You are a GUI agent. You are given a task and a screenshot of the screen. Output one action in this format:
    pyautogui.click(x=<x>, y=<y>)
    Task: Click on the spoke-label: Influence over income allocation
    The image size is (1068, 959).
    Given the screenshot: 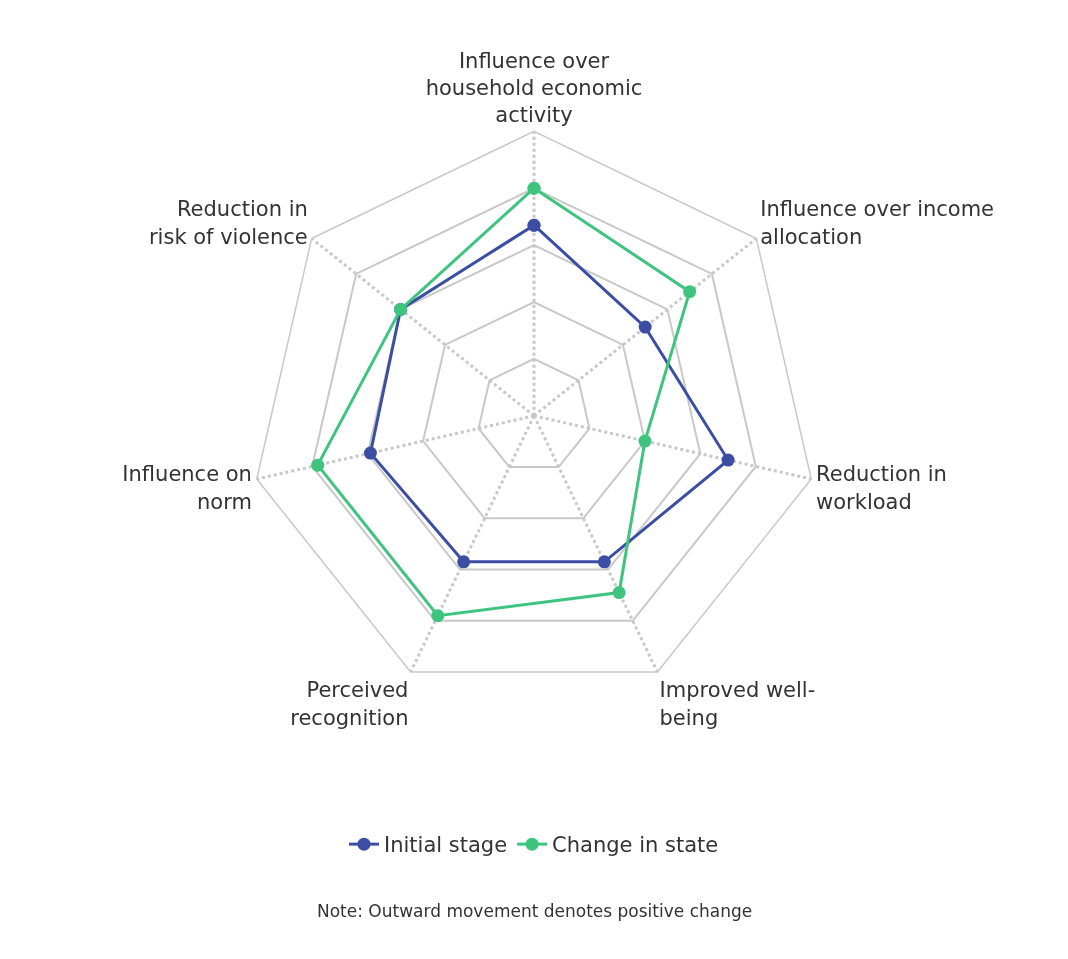 What is the action you would take?
    pyautogui.click(x=877, y=223)
    